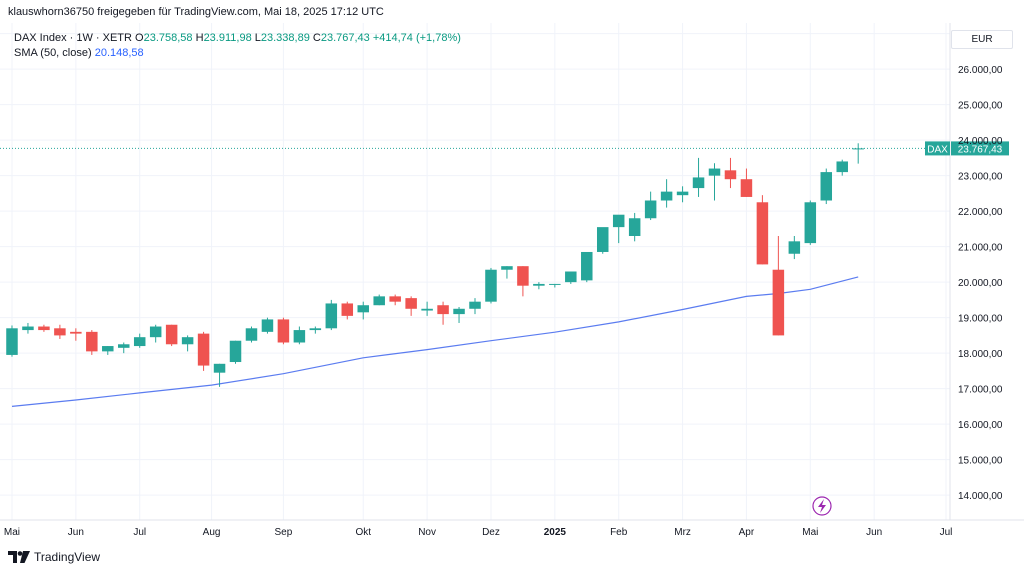 Image resolution: width=1024 pixels, height=574 pixels. I want to click on close-value: 23.767,43, so click(345, 38).